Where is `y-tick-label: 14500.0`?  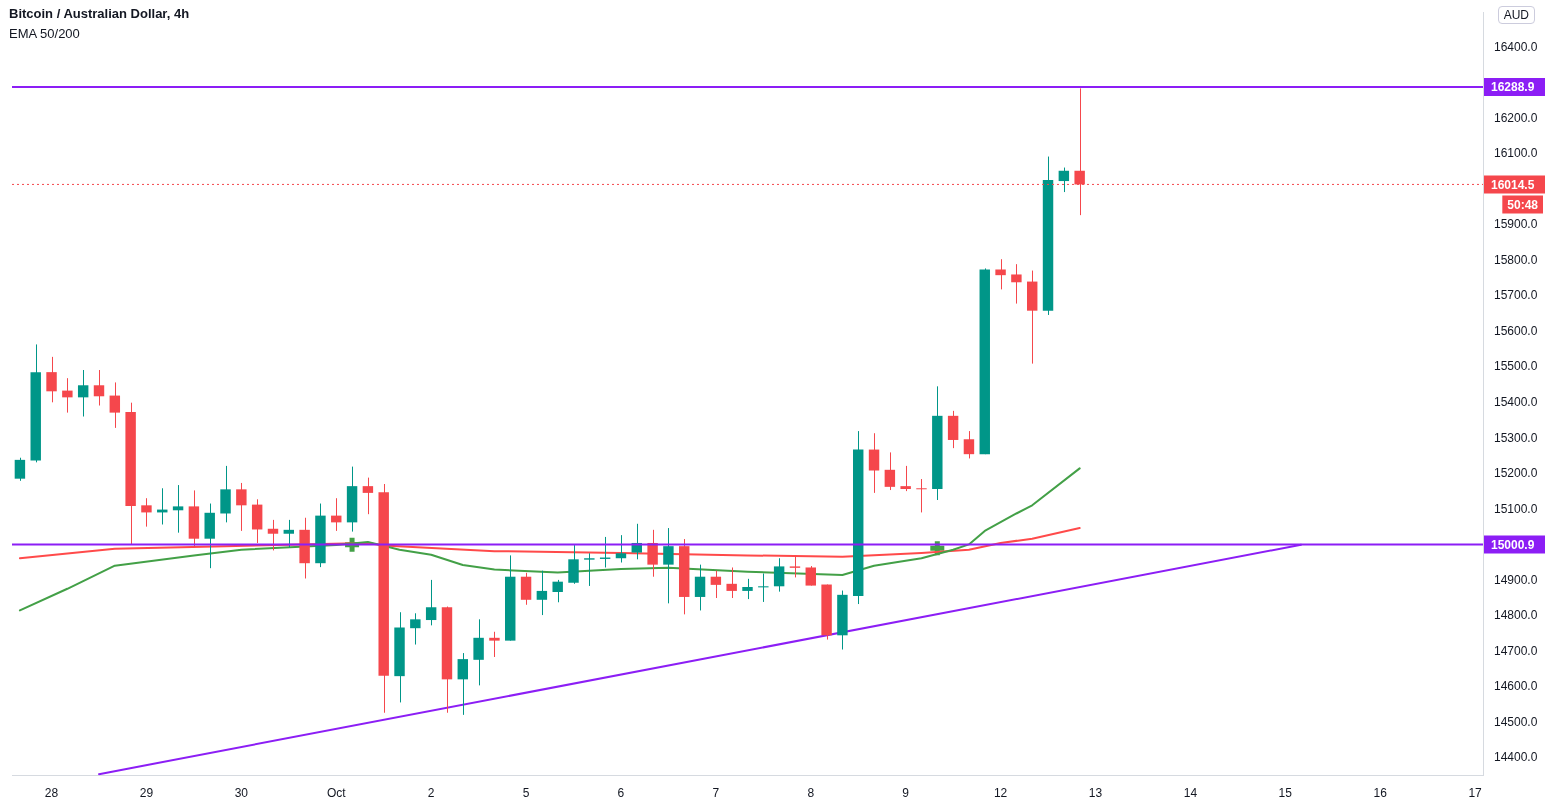
y-tick-label: 14500.0 is located at coordinates (1516, 721).